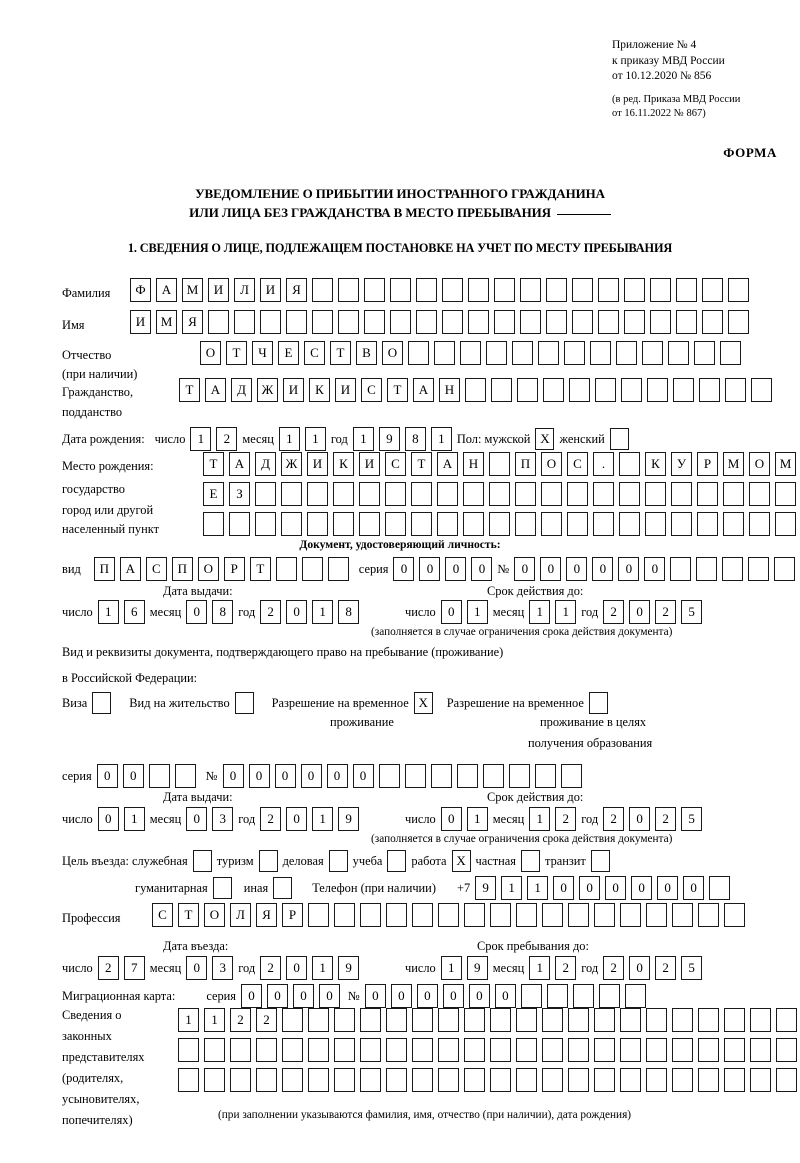  What do you see at coordinates (283, 888) in the screenshot?
I see `purpose-other-checkbox` at bounding box center [283, 888].